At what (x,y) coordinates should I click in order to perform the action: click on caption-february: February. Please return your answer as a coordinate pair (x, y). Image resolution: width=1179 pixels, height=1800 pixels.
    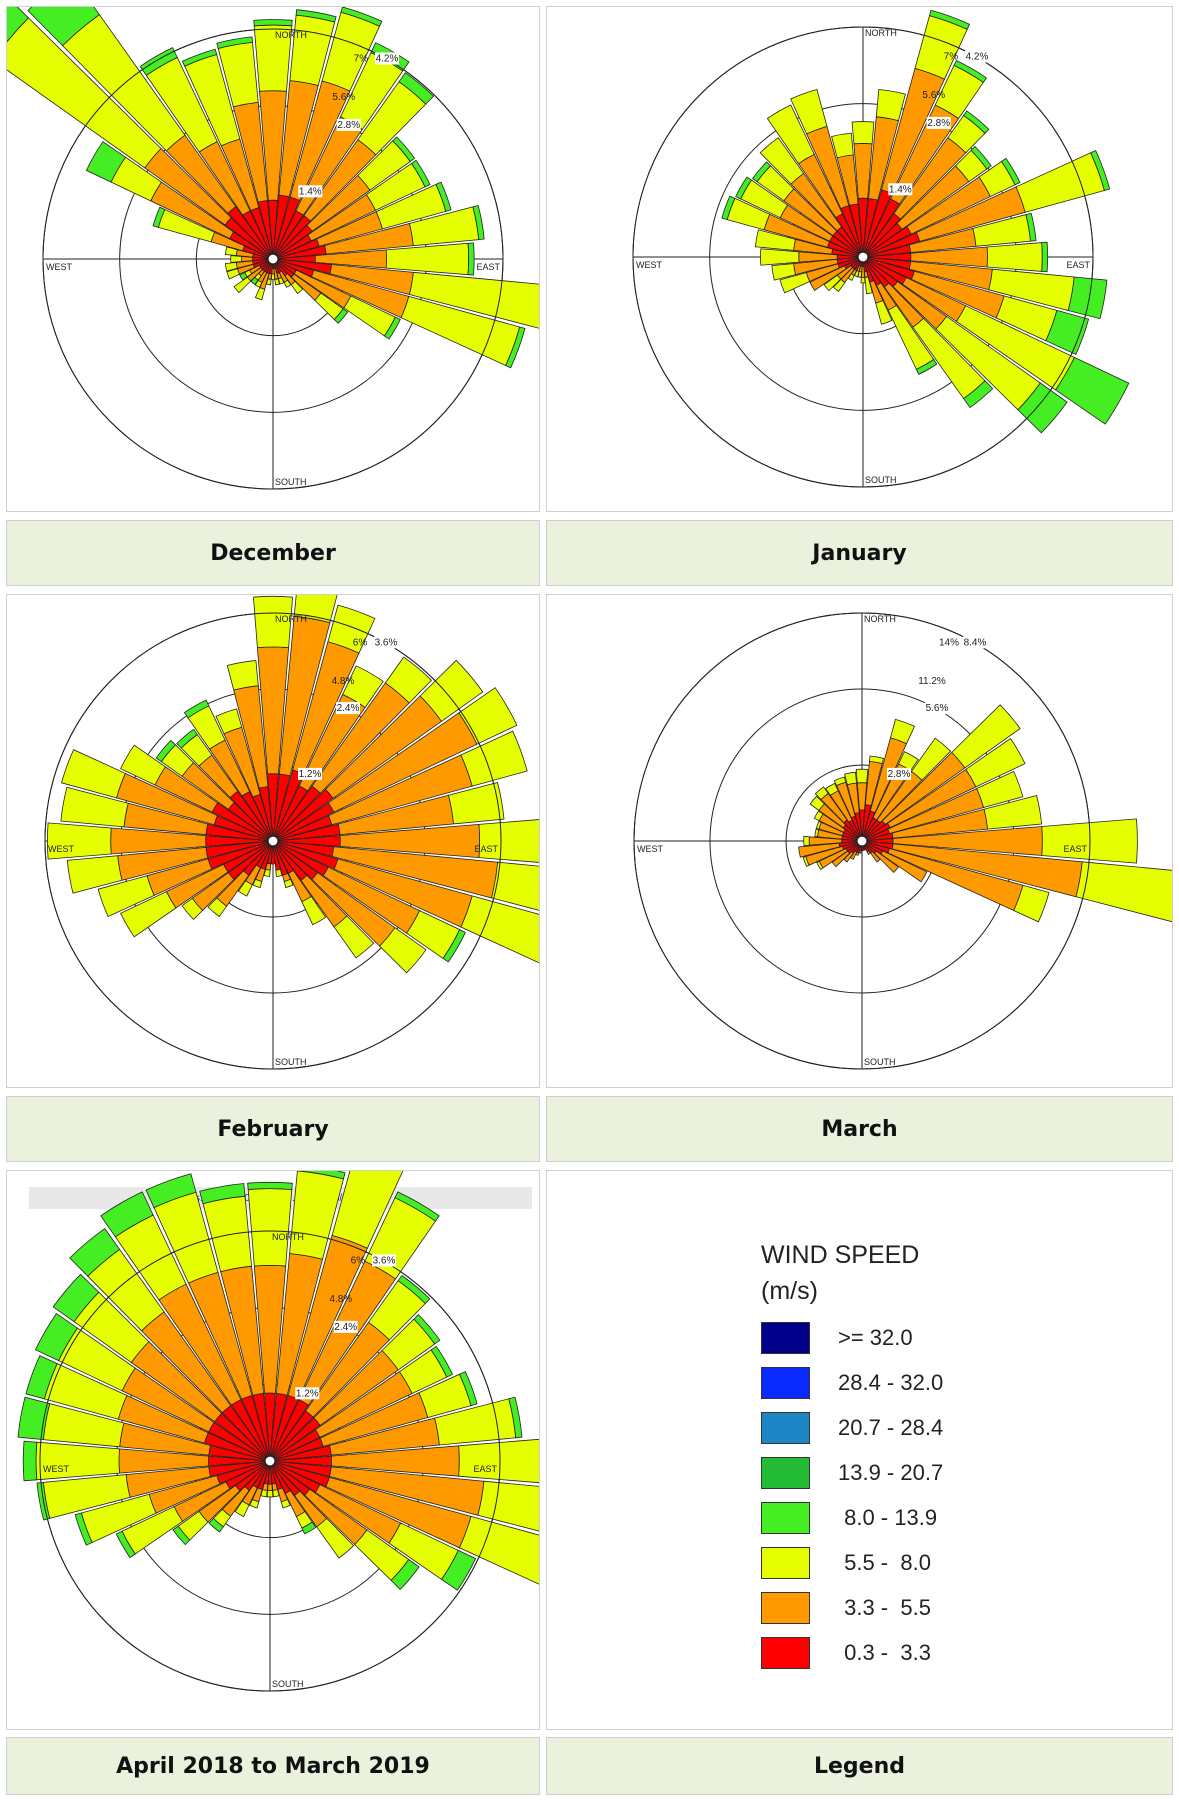
    Looking at the image, I should click on (273, 1129).